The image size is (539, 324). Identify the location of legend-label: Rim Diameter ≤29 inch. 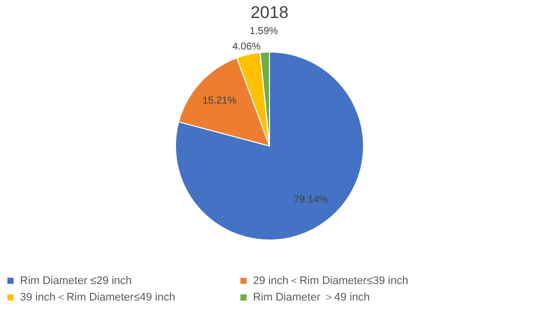
(76, 280).